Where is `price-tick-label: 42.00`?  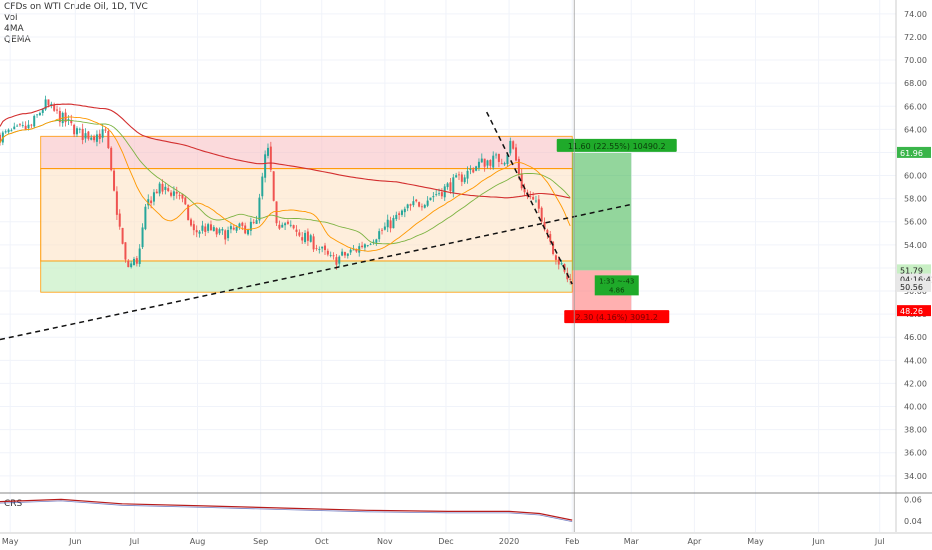 price-tick-label: 42.00 is located at coordinates (915, 383).